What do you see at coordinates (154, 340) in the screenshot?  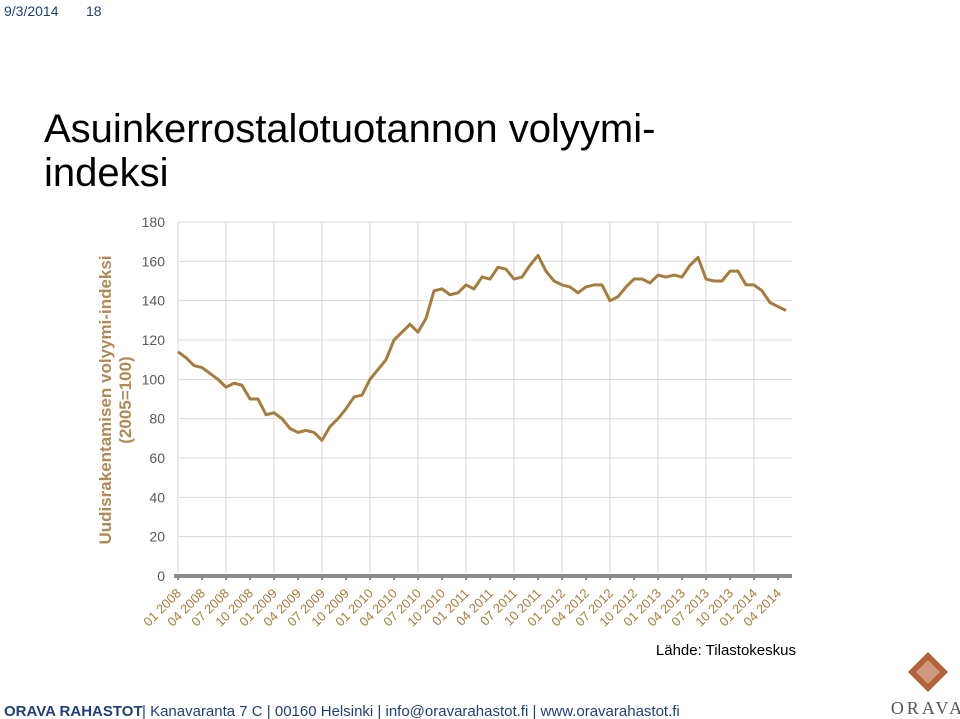 I see `y-tick-label: 120` at bounding box center [154, 340].